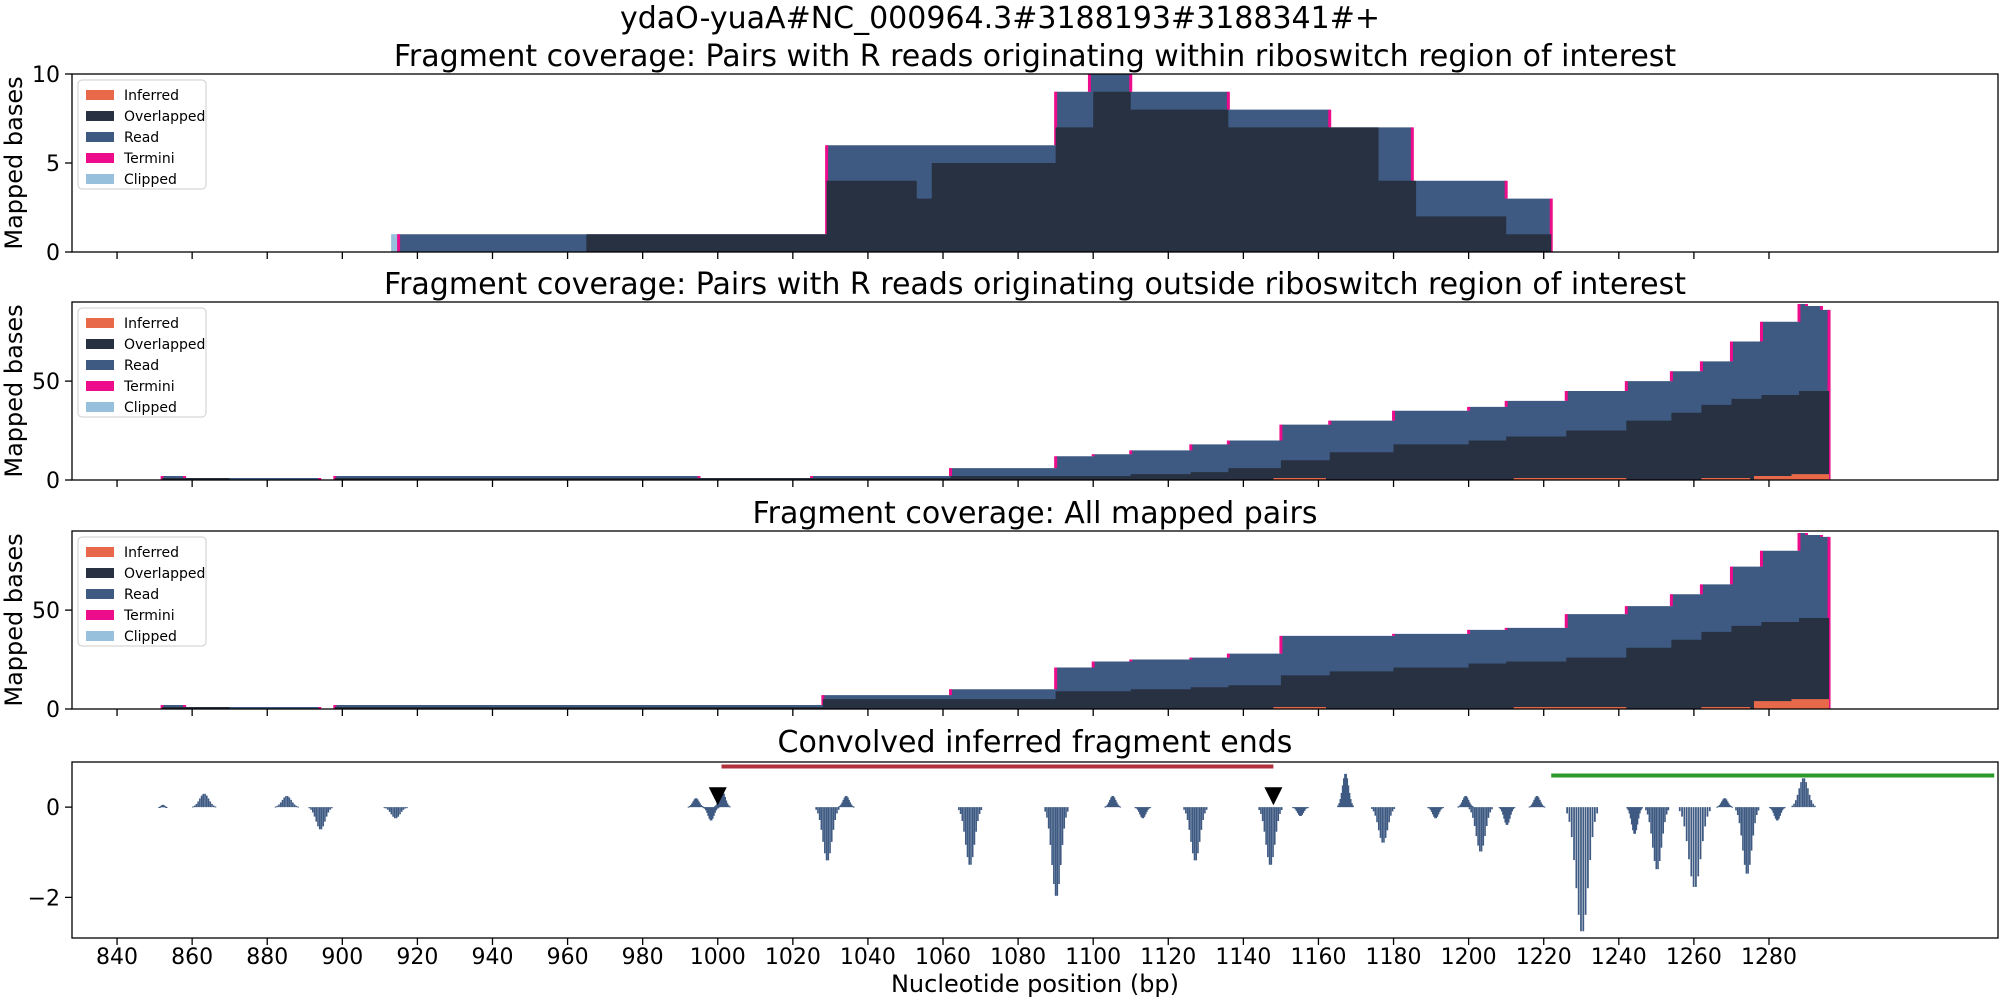 The image size is (2000, 1000). What do you see at coordinates (150, 637) in the screenshot?
I see `legend-label: Clipped` at bounding box center [150, 637].